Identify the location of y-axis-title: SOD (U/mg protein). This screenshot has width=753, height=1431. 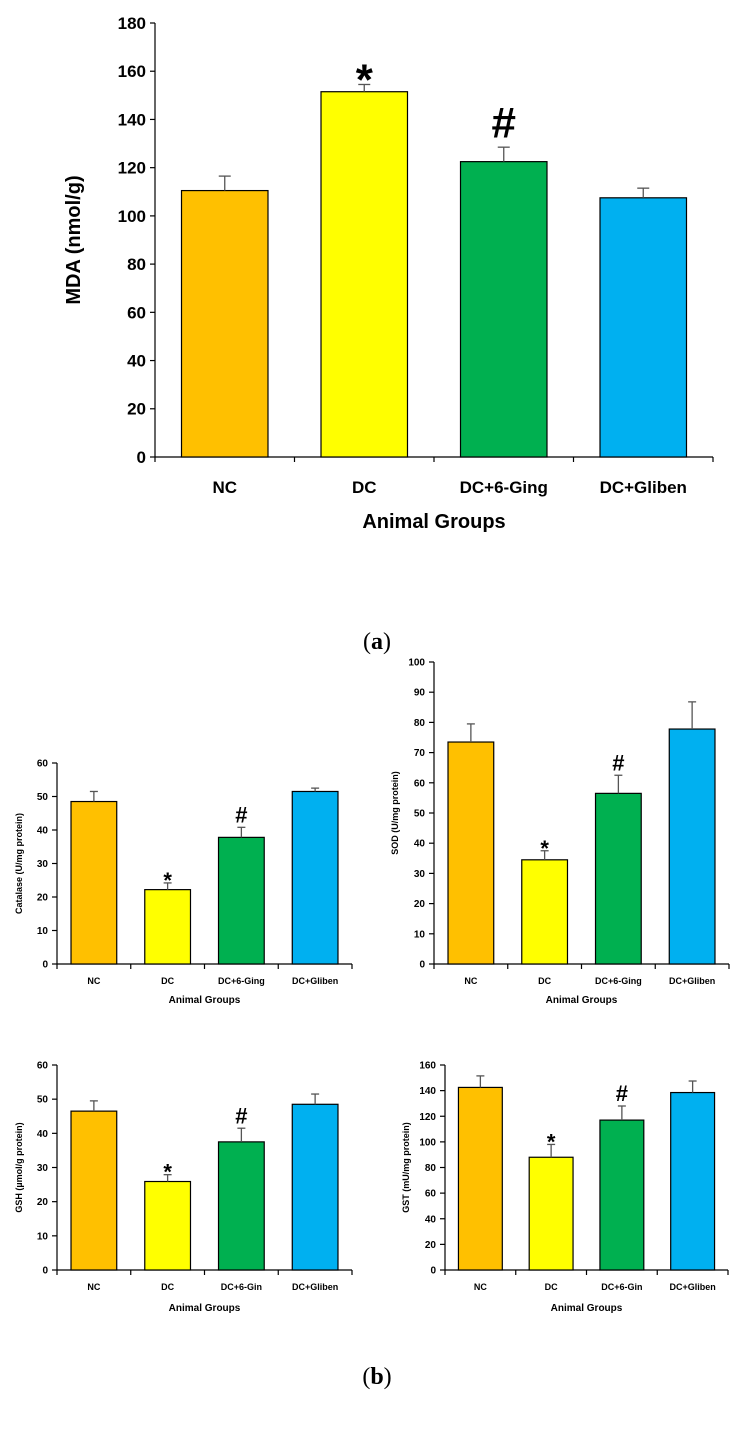
(395, 813).